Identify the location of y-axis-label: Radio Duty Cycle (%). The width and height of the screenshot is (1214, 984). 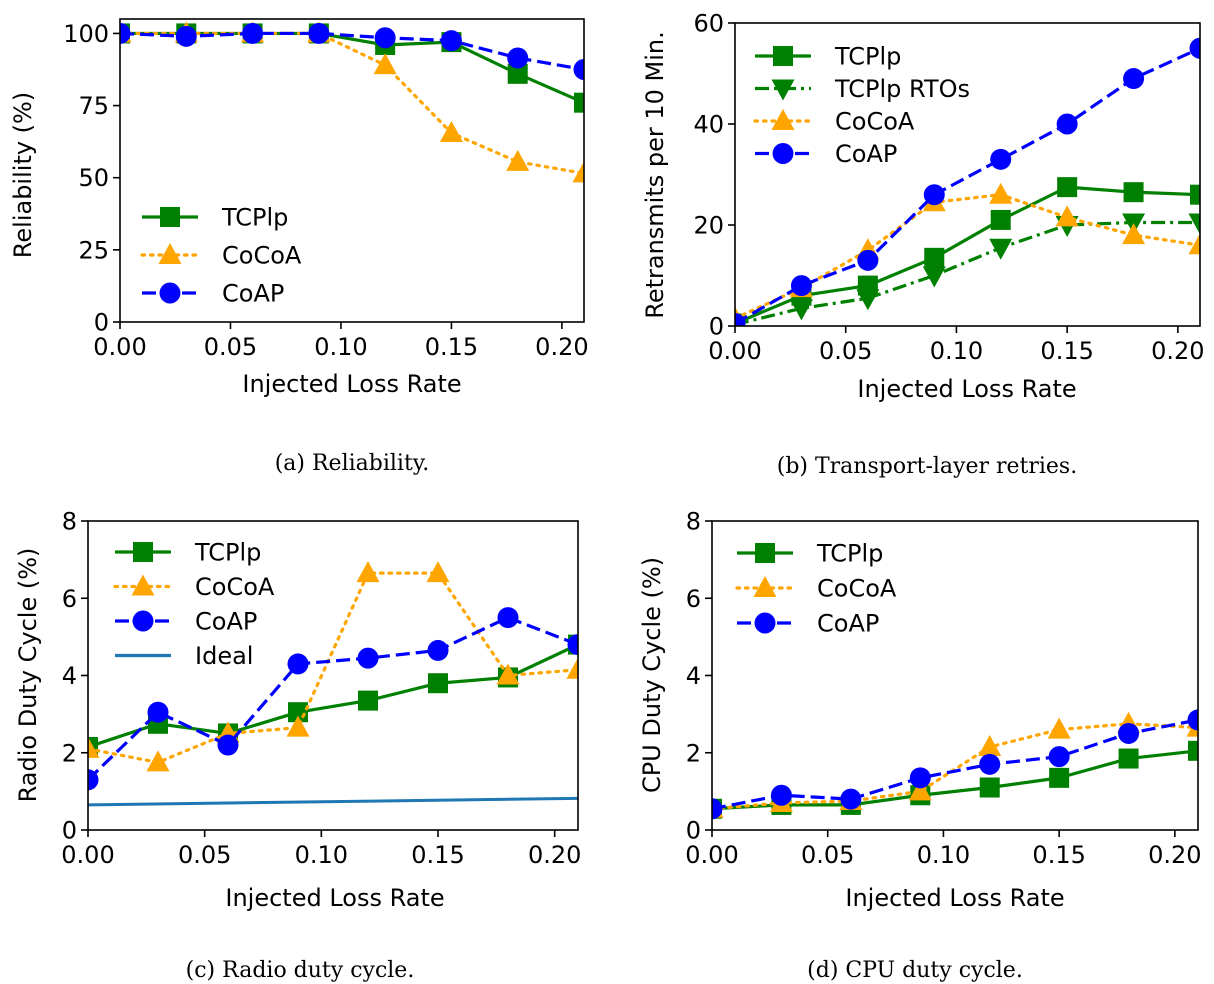
(28, 675).